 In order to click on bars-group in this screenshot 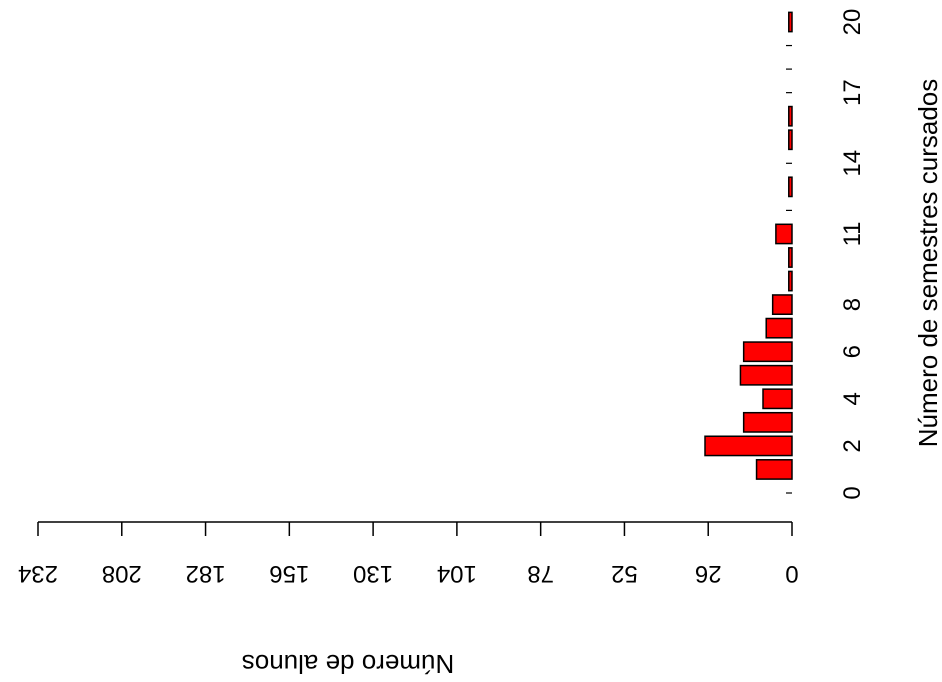, I will do `click(748, 252)`.